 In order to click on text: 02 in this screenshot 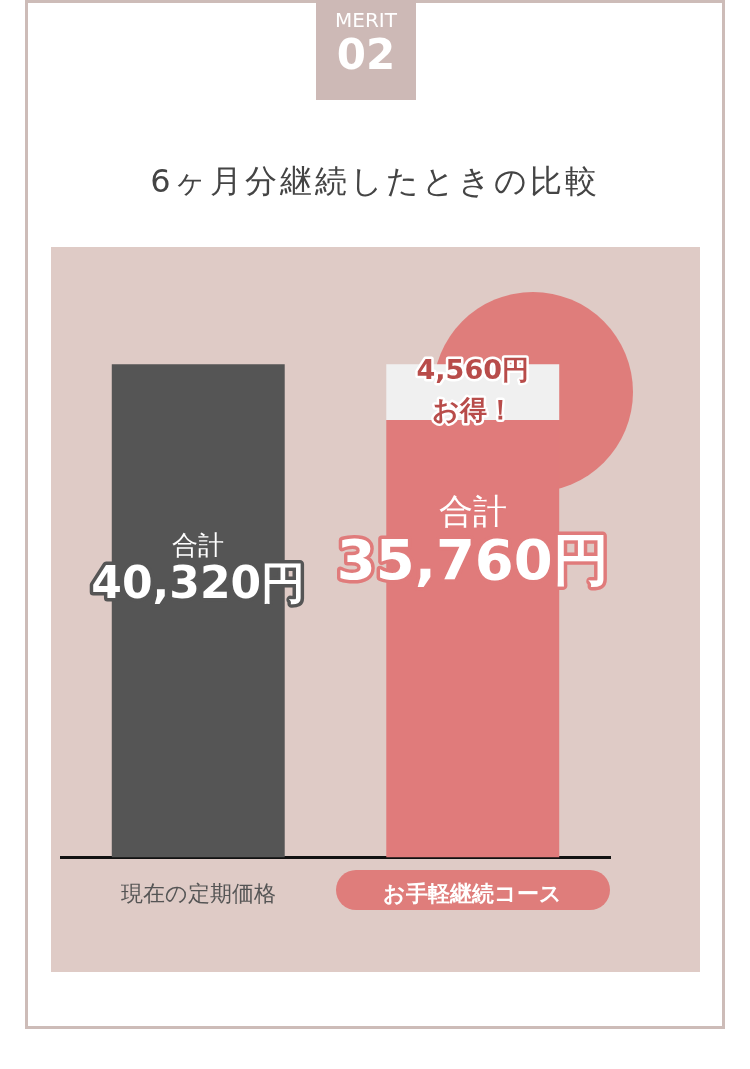, I will do `click(366, 54)`.